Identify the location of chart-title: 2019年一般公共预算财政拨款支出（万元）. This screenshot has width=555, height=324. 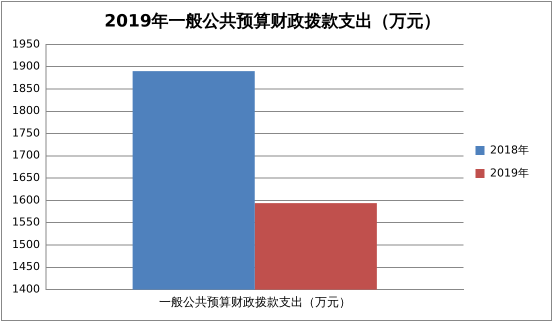
(272, 22).